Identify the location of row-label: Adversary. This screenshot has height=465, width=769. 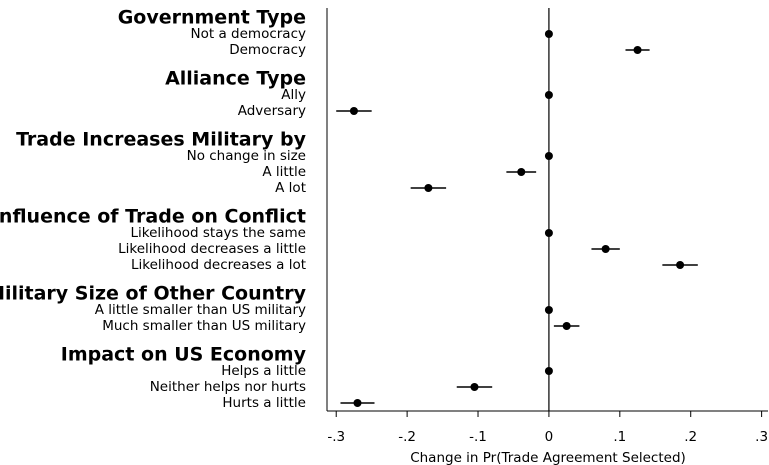
(272, 111).